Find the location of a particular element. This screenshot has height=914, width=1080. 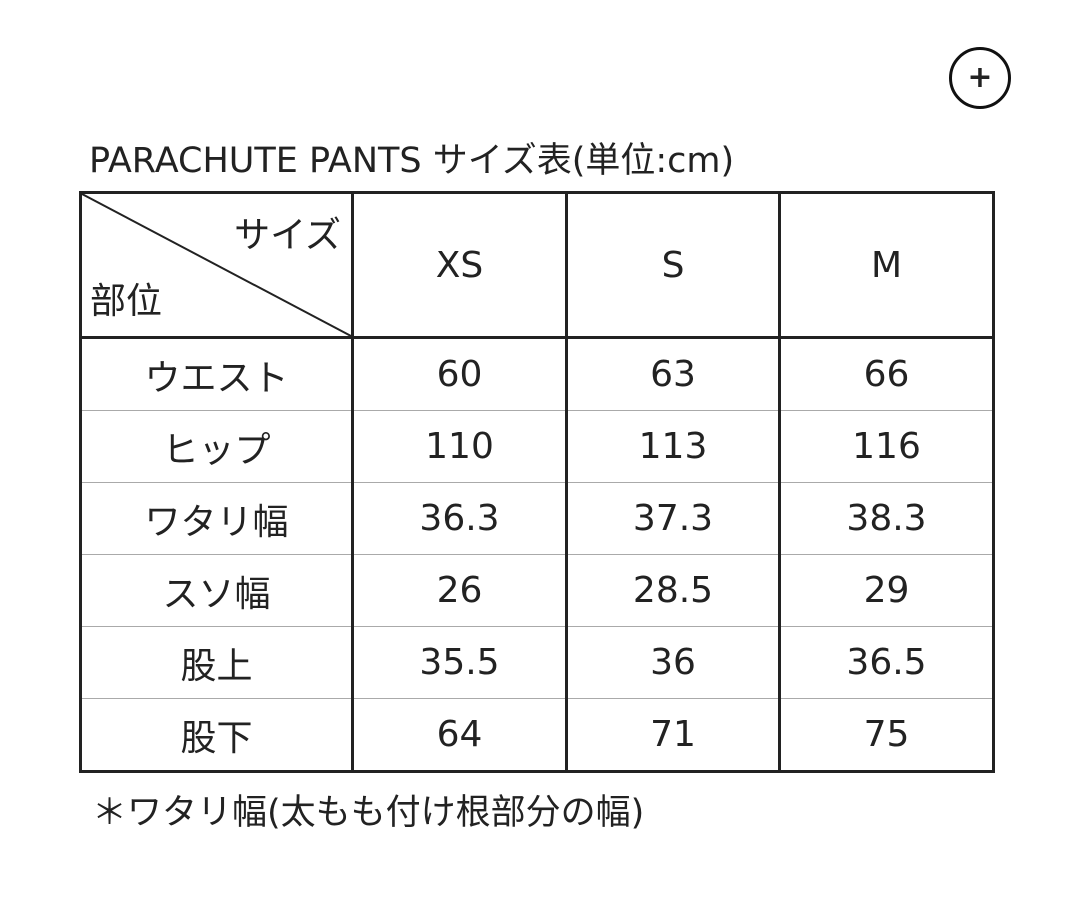

row-label: ウエスト is located at coordinates (216, 374).